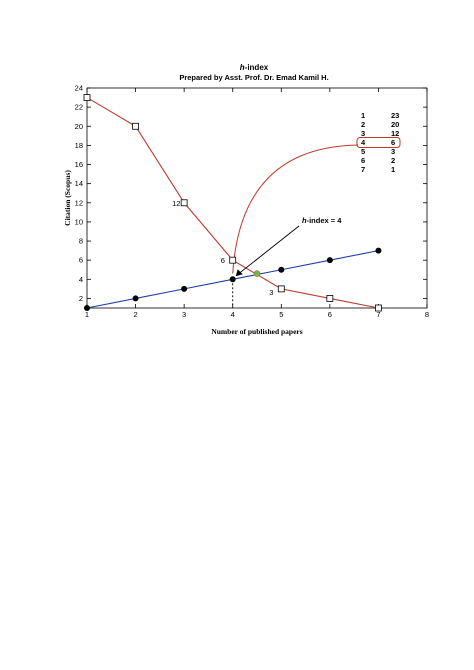 The image size is (474, 670). I want to click on table-cell-paper: 5, so click(363, 151).